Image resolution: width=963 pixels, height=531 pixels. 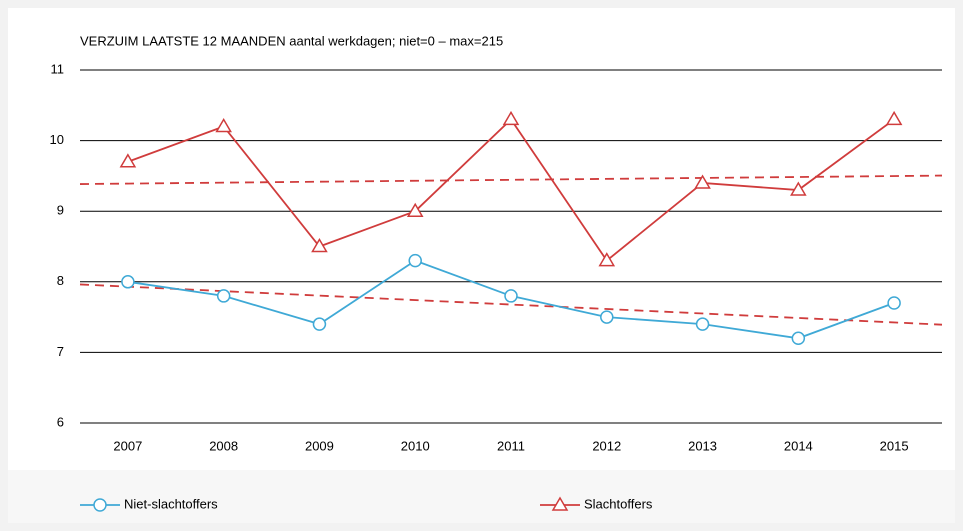 What do you see at coordinates (606, 445) in the screenshot?
I see `x-tick-label: 2012` at bounding box center [606, 445].